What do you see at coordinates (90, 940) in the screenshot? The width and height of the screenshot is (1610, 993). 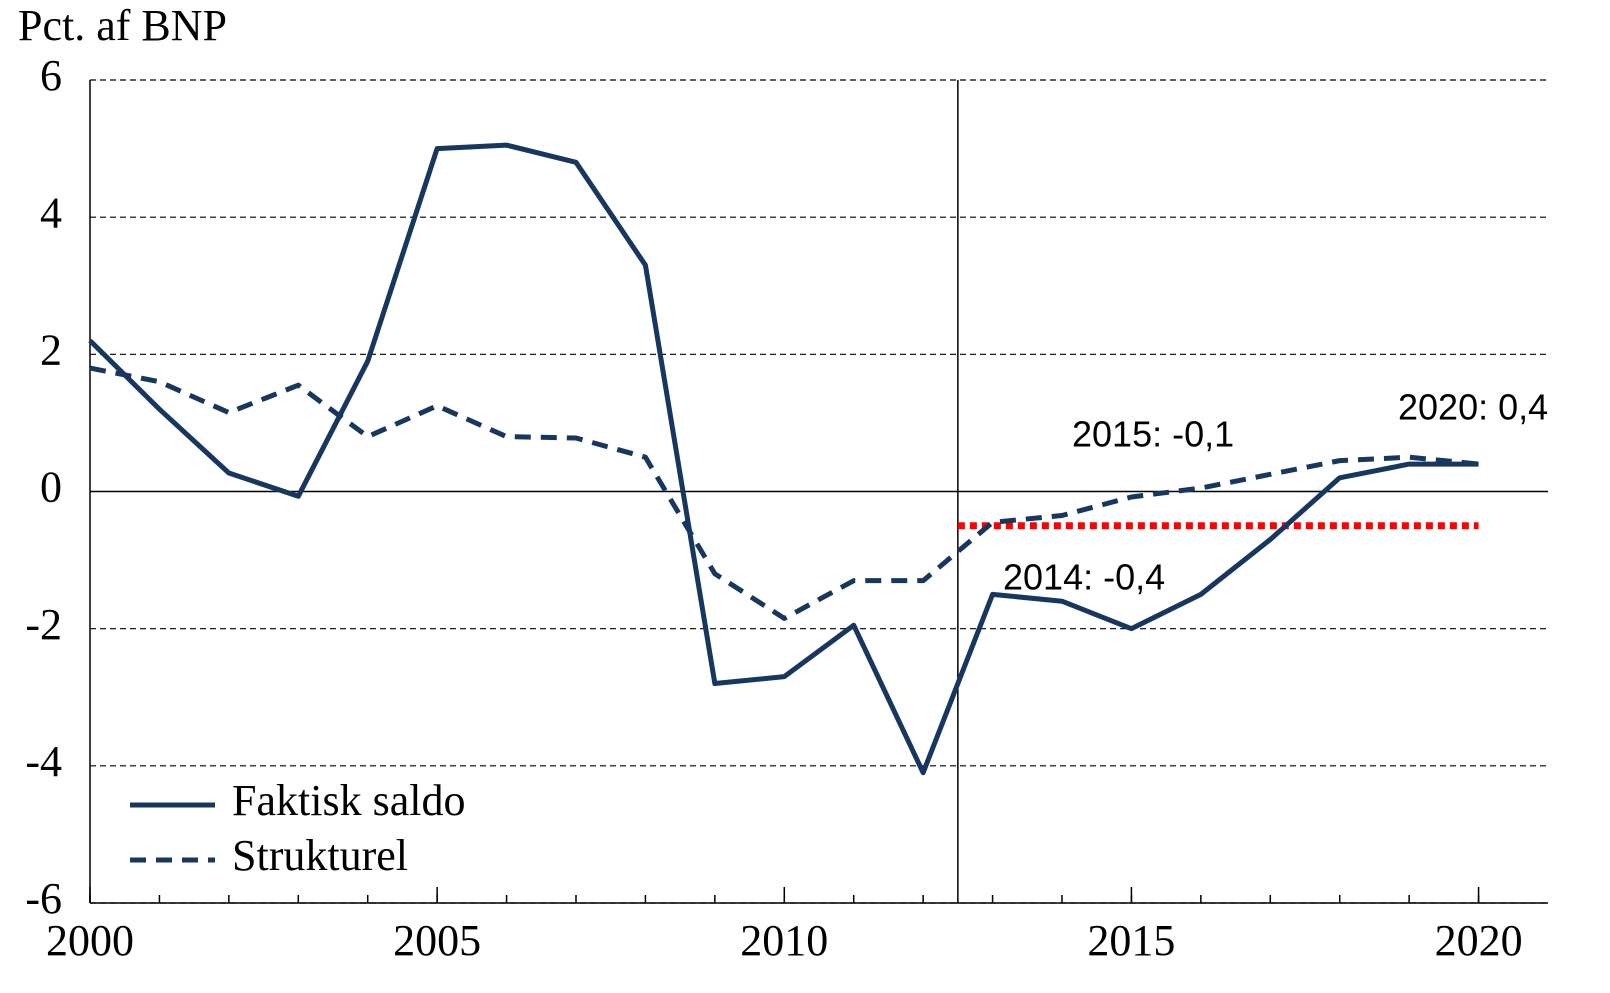 I see `x-tick-label: 2000` at bounding box center [90, 940].